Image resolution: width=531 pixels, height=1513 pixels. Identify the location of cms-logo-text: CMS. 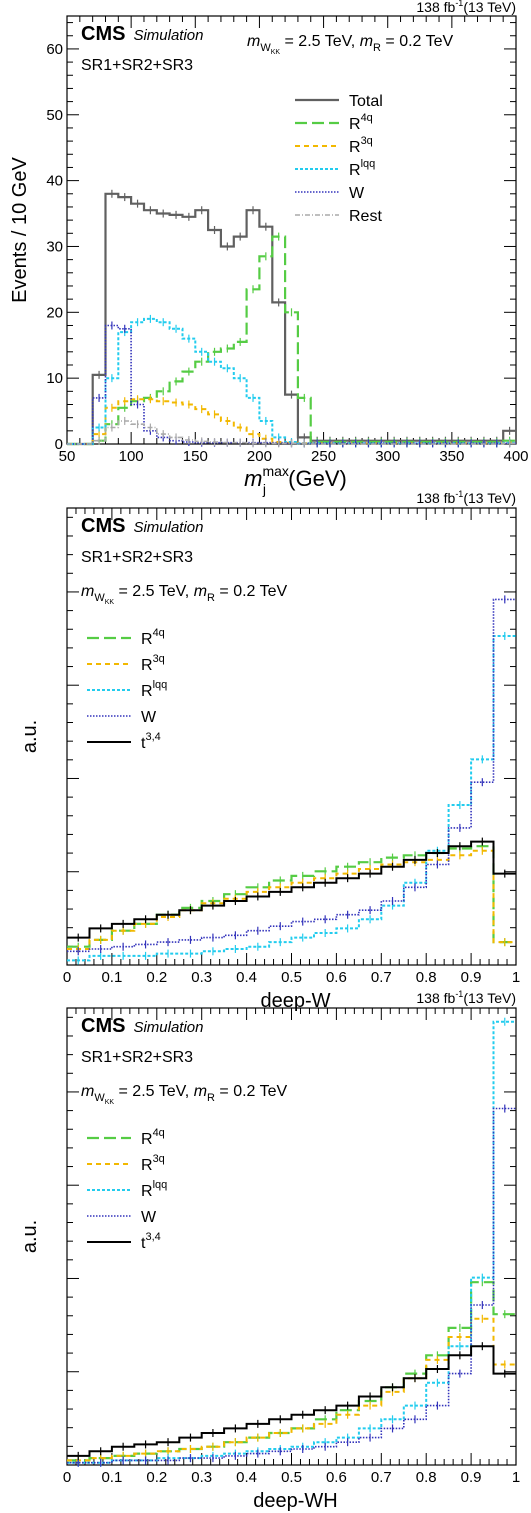
(103, 526).